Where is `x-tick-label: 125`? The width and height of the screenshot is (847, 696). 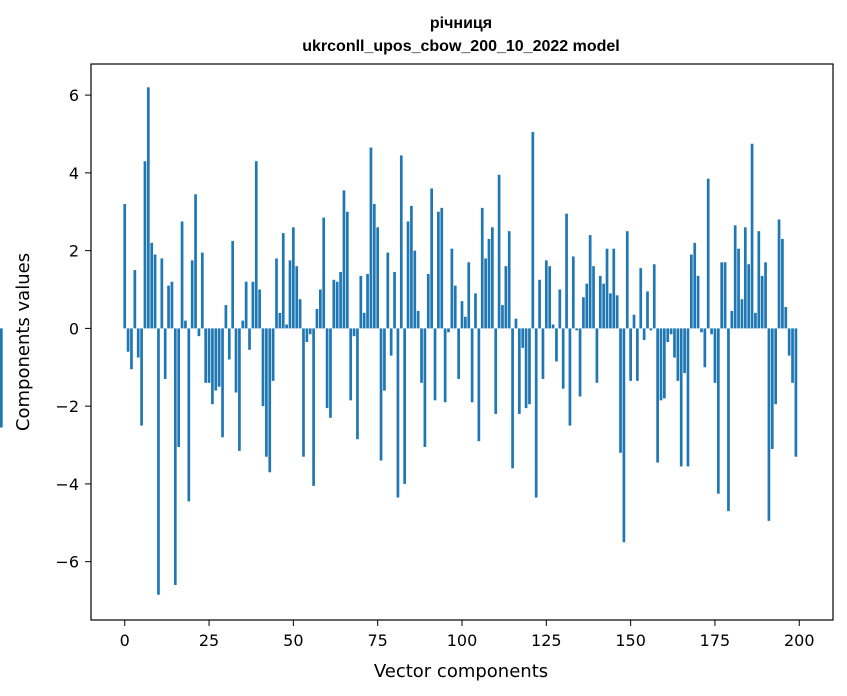 x-tick-label: 125 is located at coordinates (546, 640).